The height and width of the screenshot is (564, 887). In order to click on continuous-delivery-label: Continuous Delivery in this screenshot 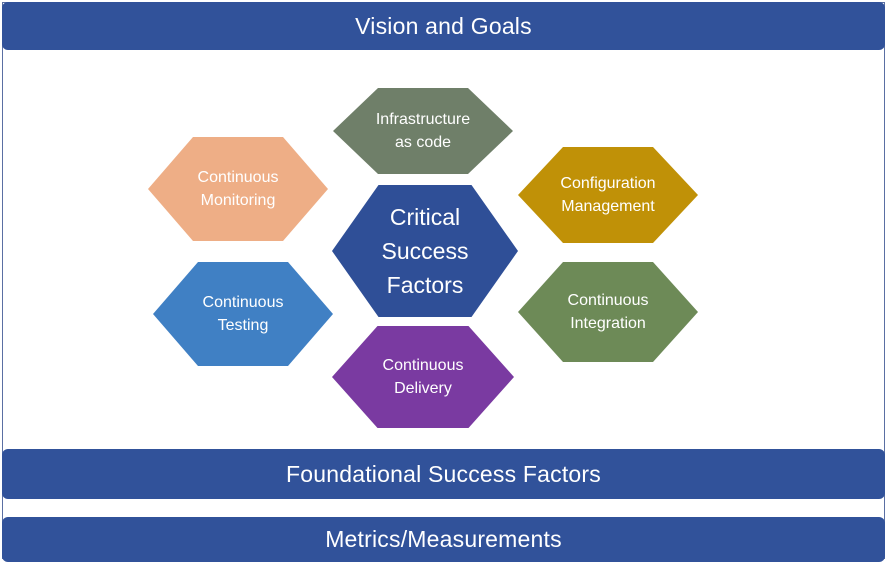, I will do `click(423, 377)`.